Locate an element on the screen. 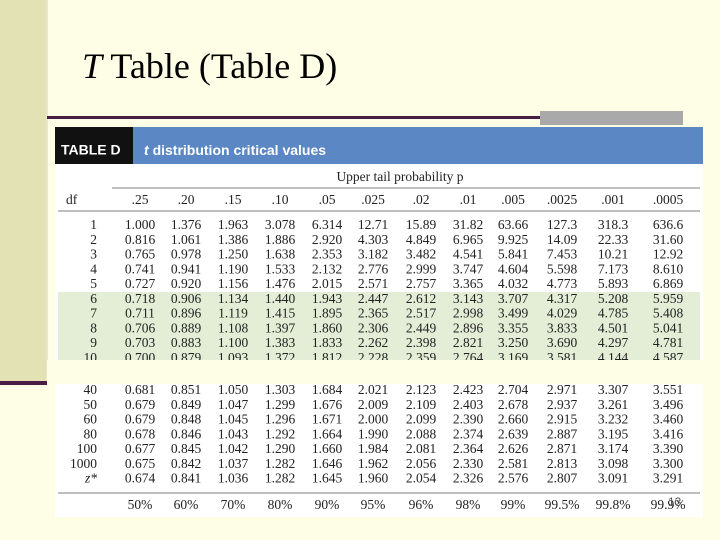  value-cell: 1.290 is located at coordinates (280, 448).